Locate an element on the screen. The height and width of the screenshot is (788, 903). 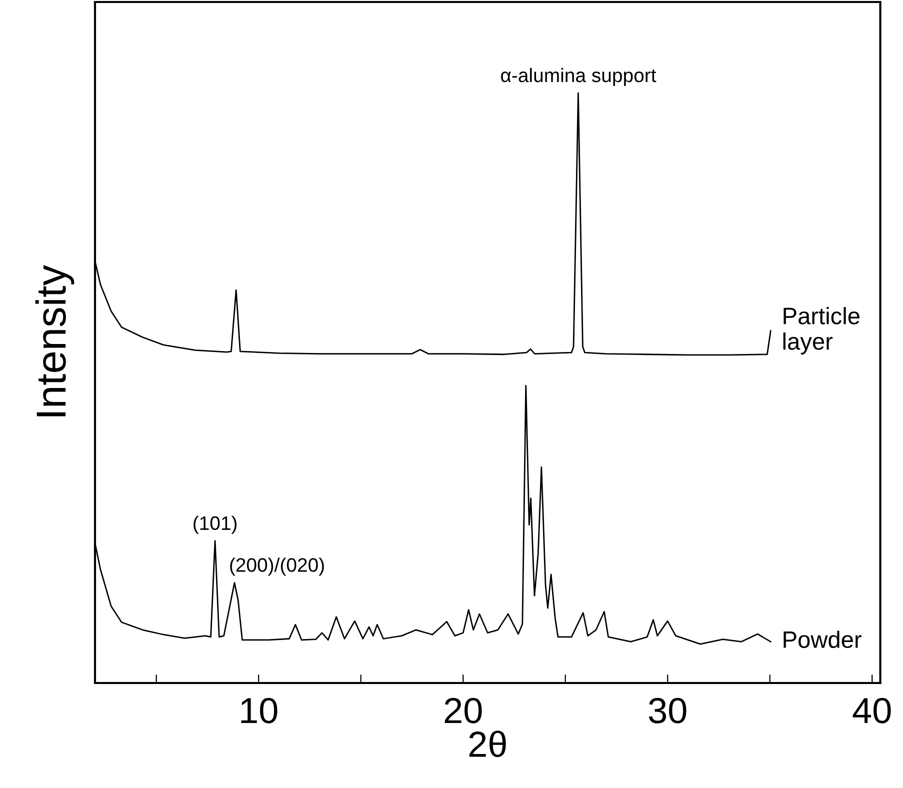
y-axis-title: Intensity is located at coordinates (54, 340).